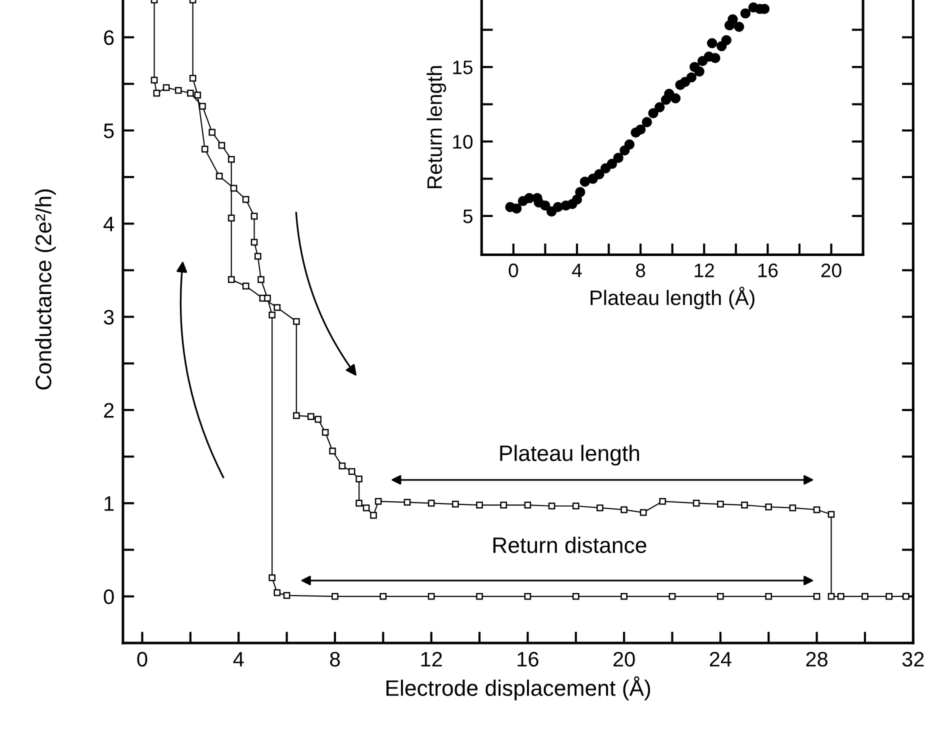  Describe the element at coordinates (672, 298) in the screenshot. I see `x-axis-title: Plateau length (Å)` at that location.